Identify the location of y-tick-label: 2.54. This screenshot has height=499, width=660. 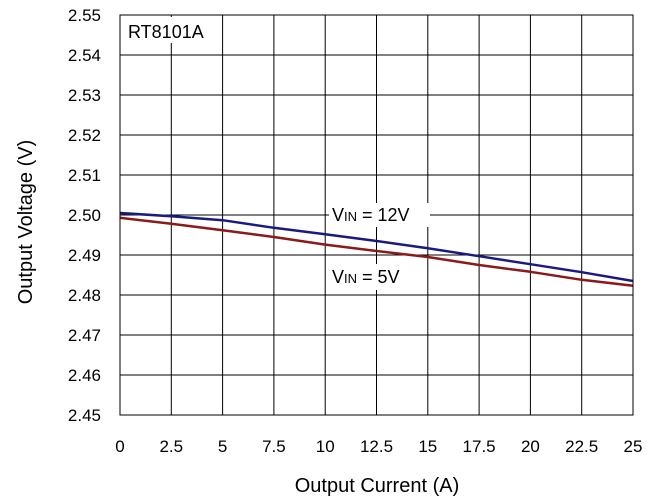
(84, 55).